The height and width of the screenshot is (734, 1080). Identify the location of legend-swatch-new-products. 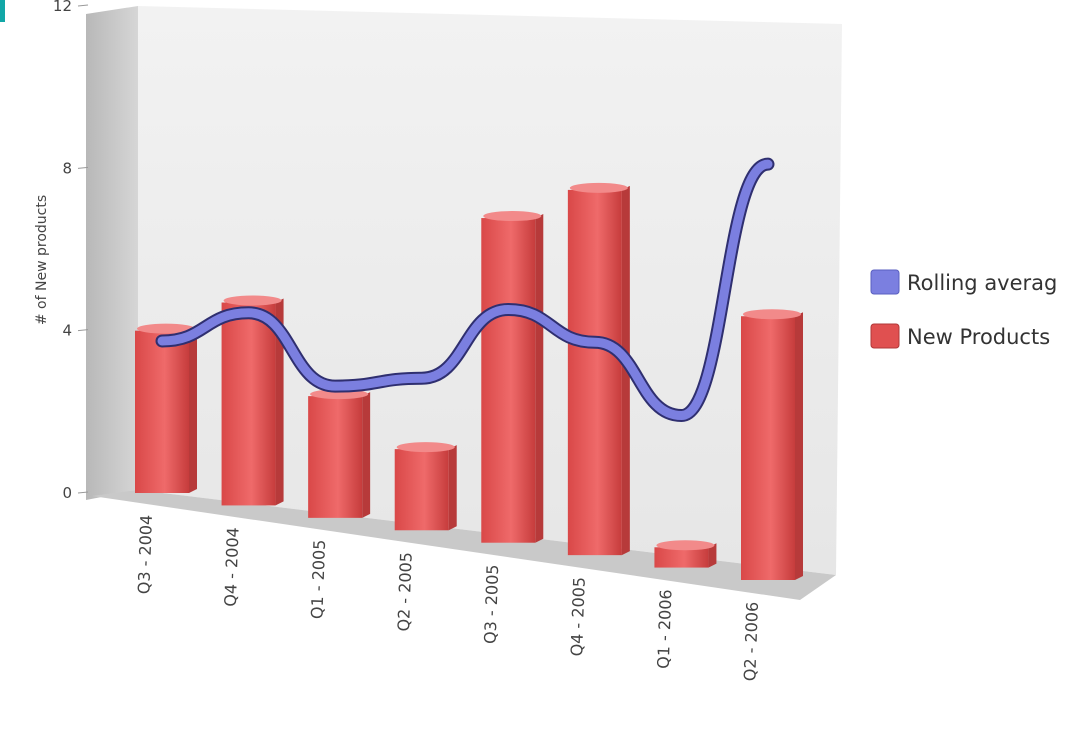
(885, 336).